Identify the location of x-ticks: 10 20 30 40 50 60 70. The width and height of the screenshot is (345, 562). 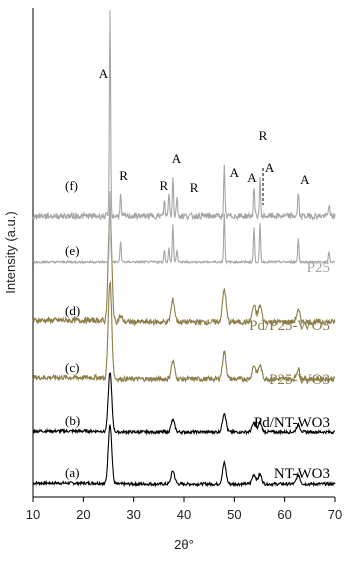
(184, 509).